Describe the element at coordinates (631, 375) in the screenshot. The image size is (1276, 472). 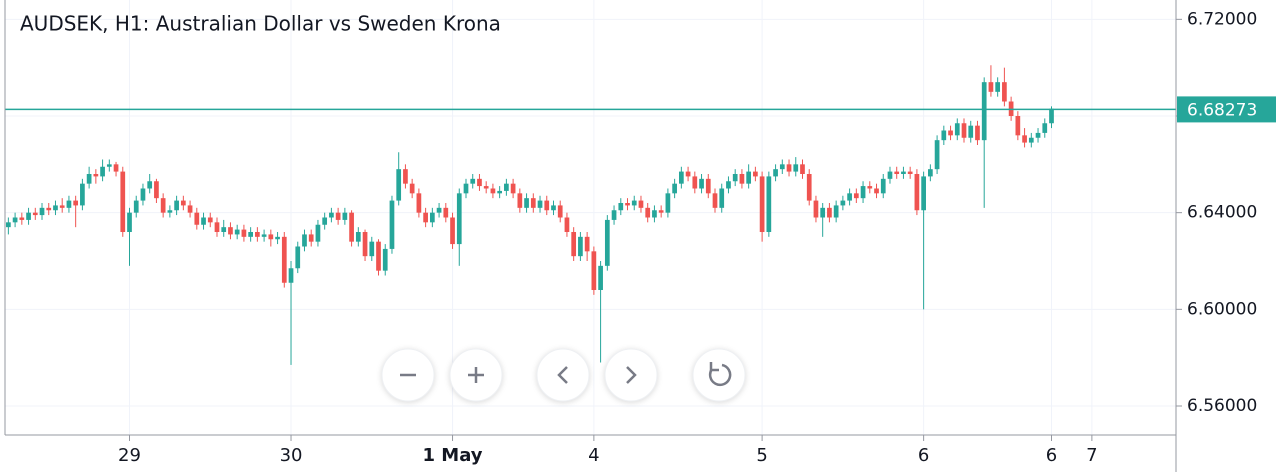
I see `scroll-right-button` at that location.